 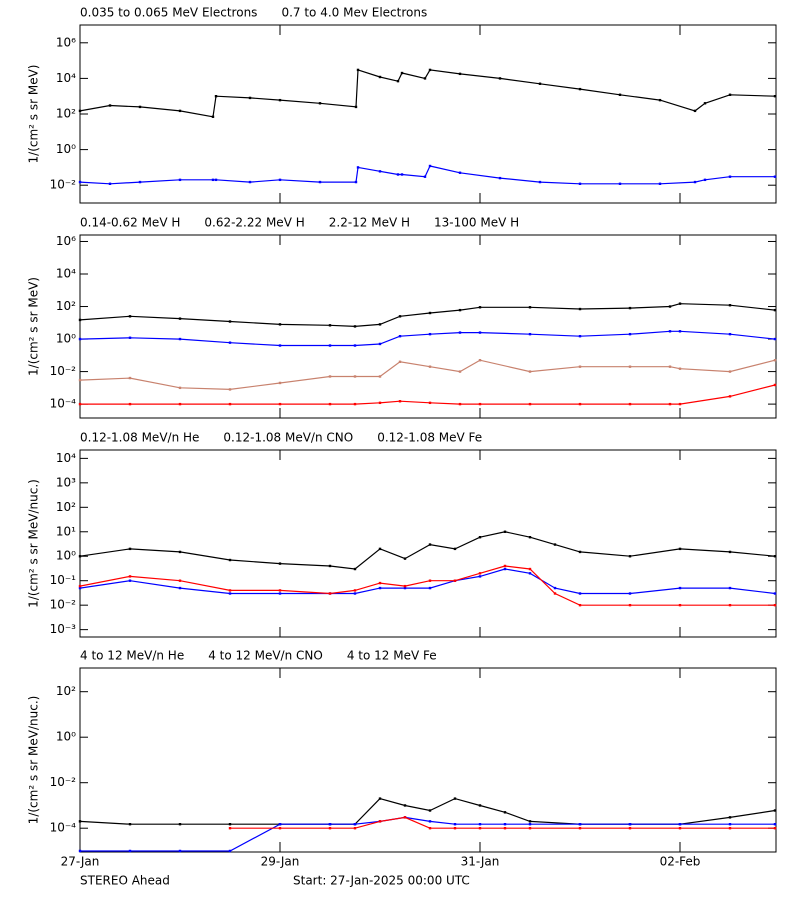 What do you see at coordinates (34, 114) in the screenshot?
I see `y-axis-label: 1/(cm² s sr MeV)` at bounding box center [34, 114].